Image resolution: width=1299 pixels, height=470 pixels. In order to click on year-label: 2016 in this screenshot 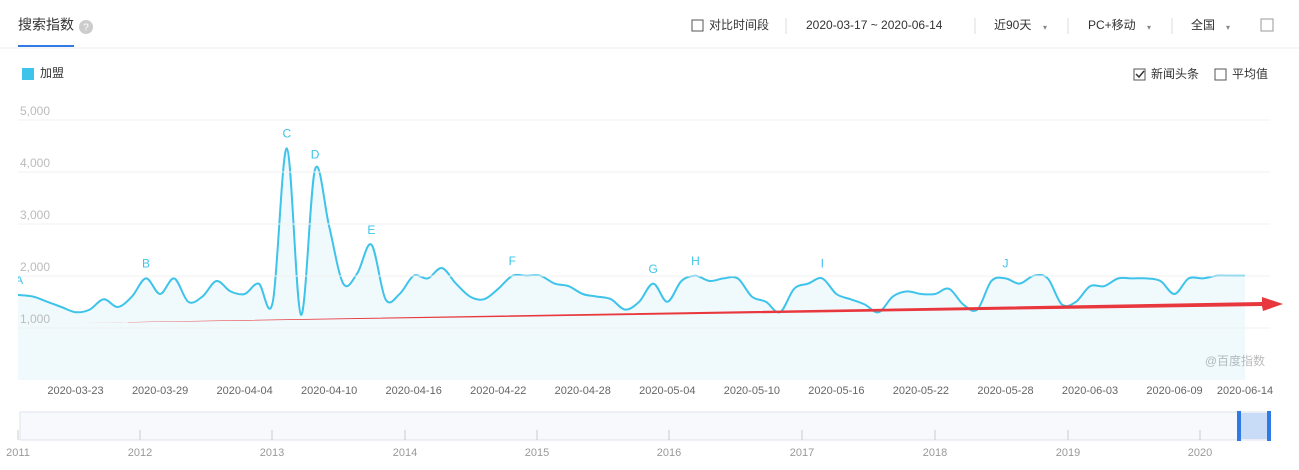, I will do `click(669, 453)`.